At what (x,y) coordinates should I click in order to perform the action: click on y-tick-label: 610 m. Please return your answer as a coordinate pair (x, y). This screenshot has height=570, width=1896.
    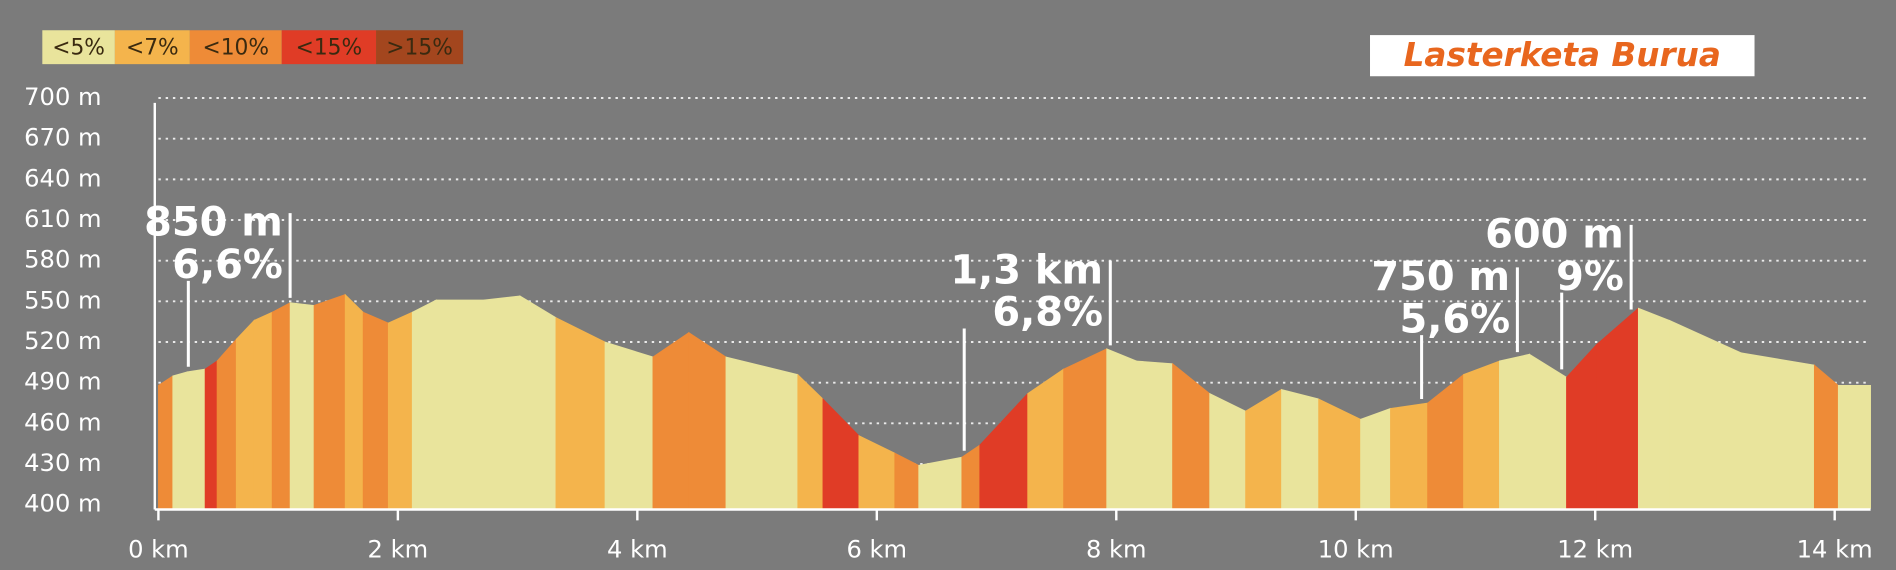
    Looking at the image, I should click on (62, 219).